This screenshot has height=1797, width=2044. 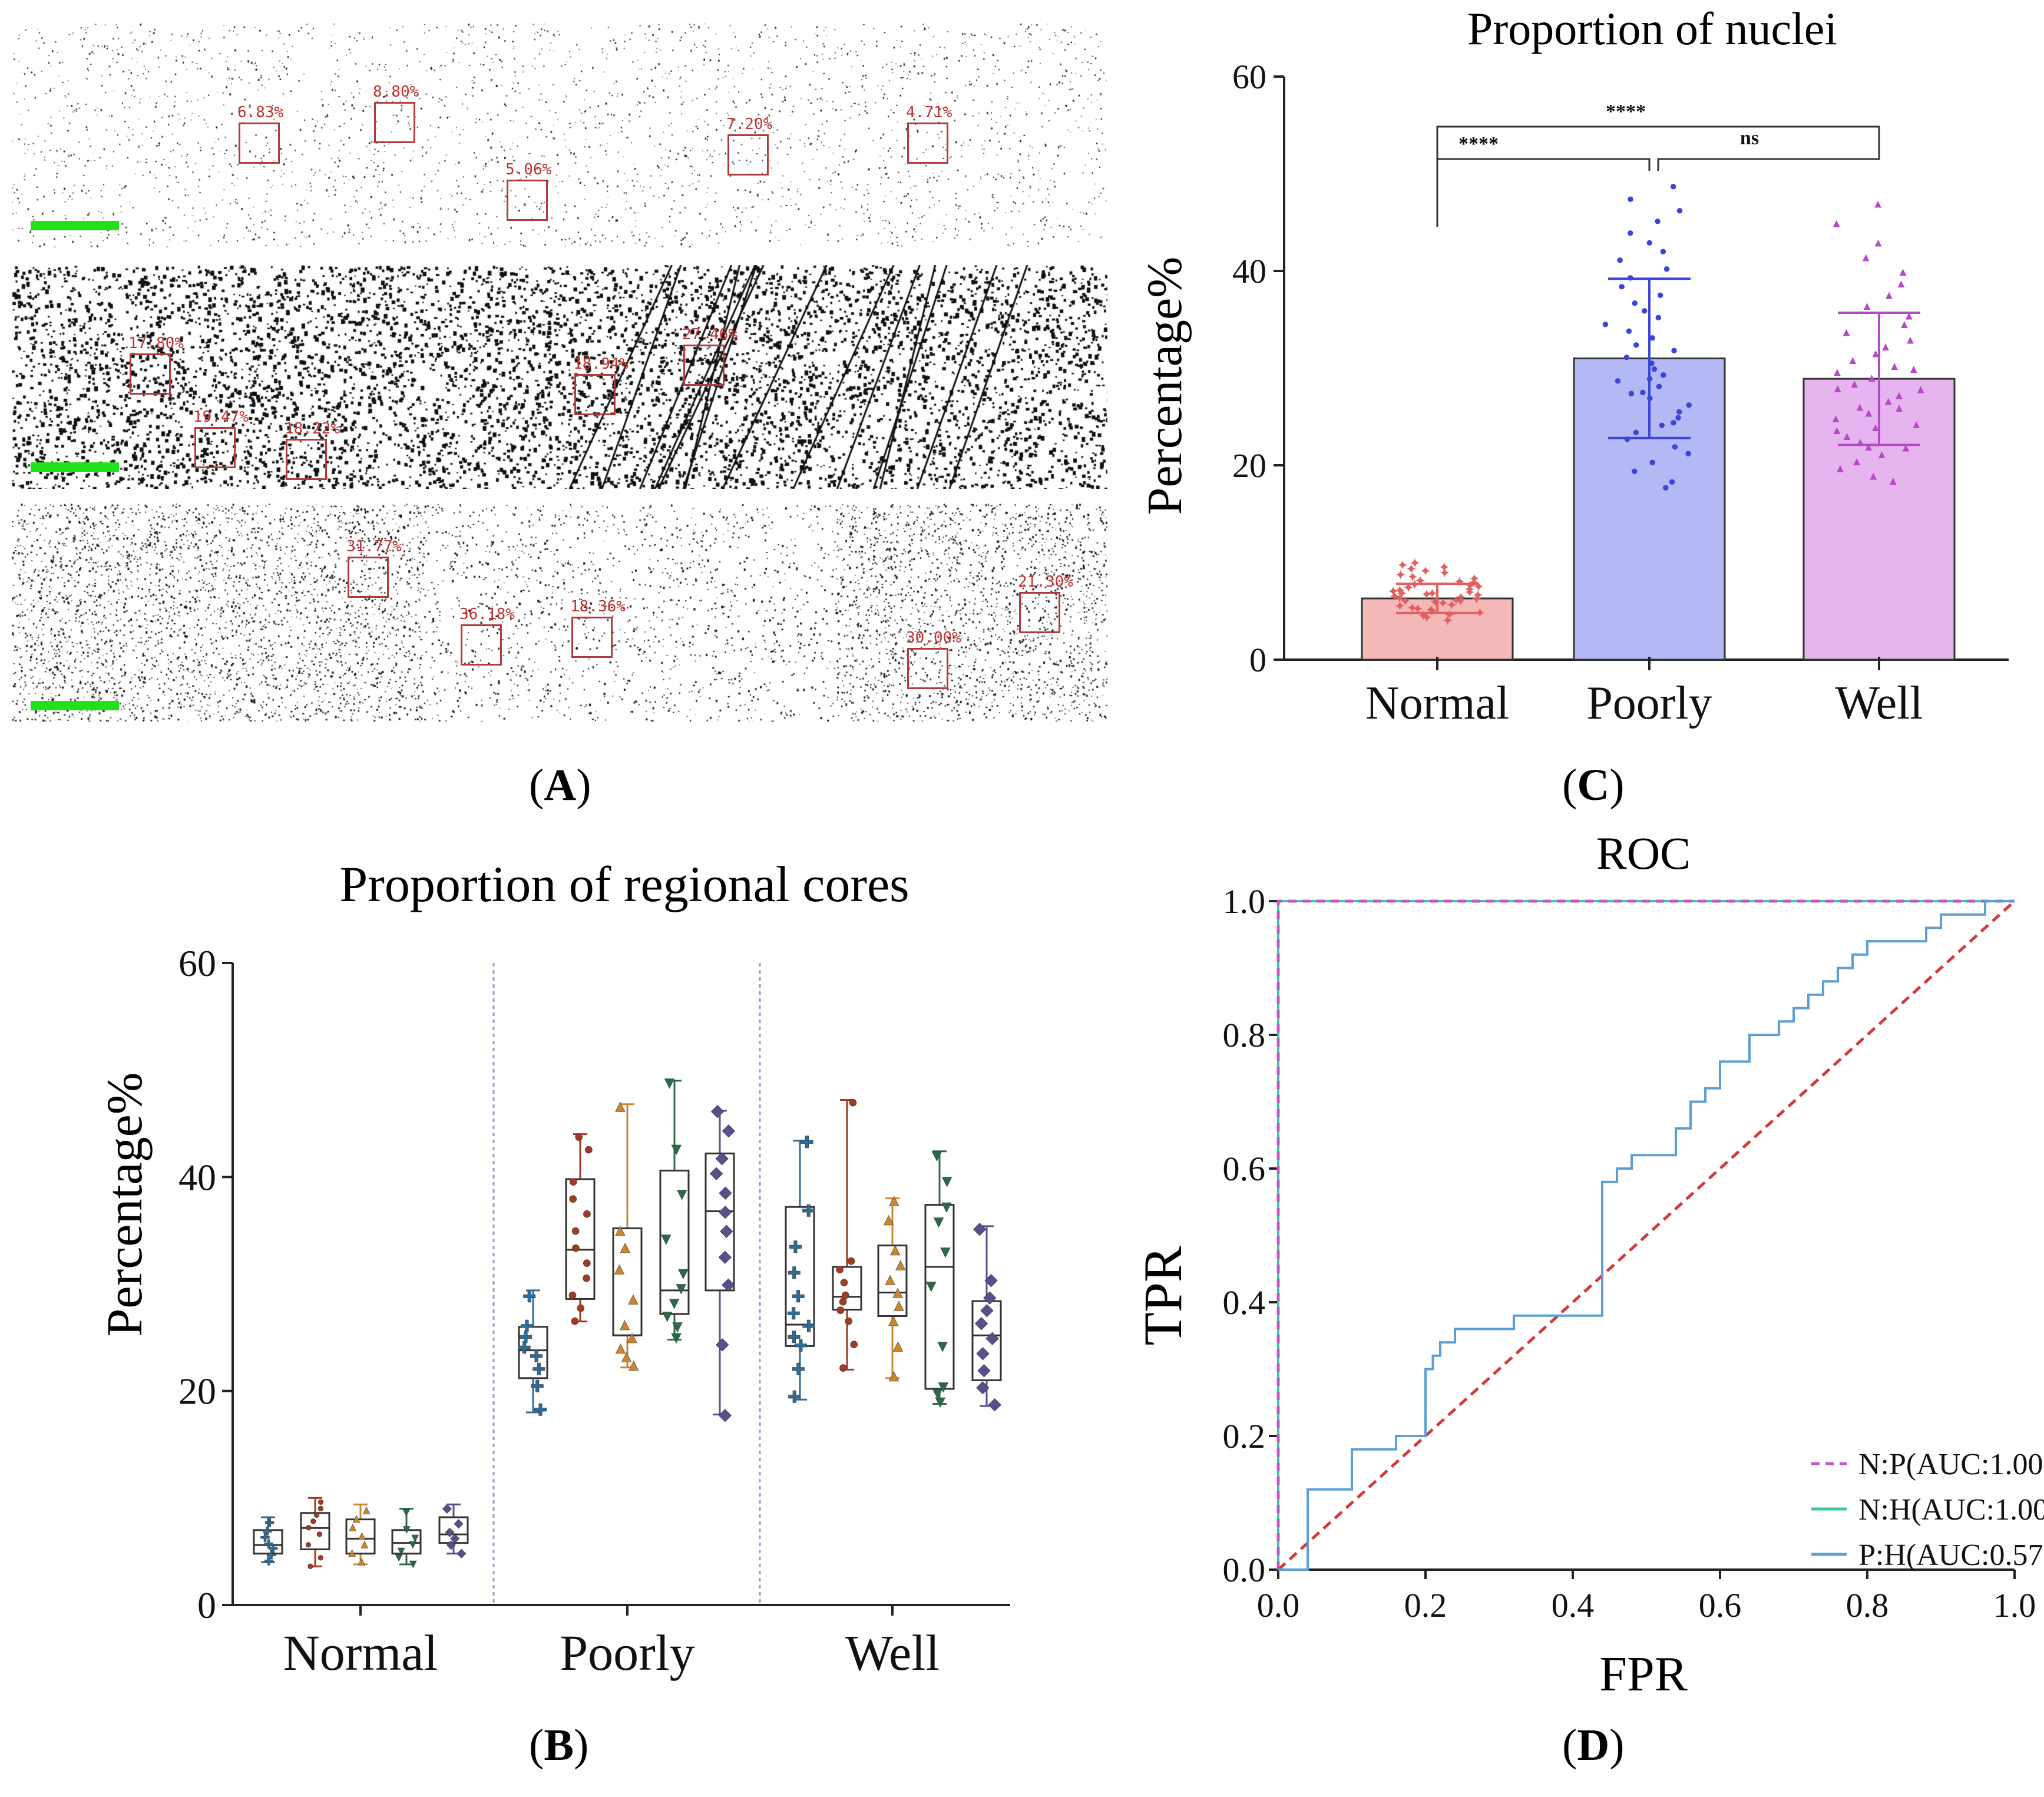 What do you see at coordinates (1951, 1555) in the screenshot?
I see `legend-label: P:H(AUC:0.57)` at bounding box center [1951, 1555].